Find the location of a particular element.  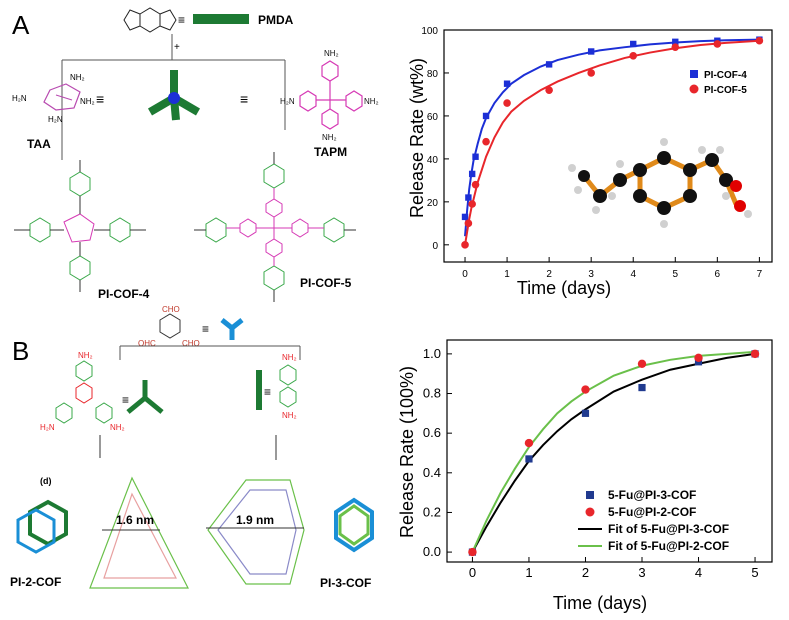

fit-curve-fit-of-5-fu-pi-3-cof is located at coordinates (613, 452).